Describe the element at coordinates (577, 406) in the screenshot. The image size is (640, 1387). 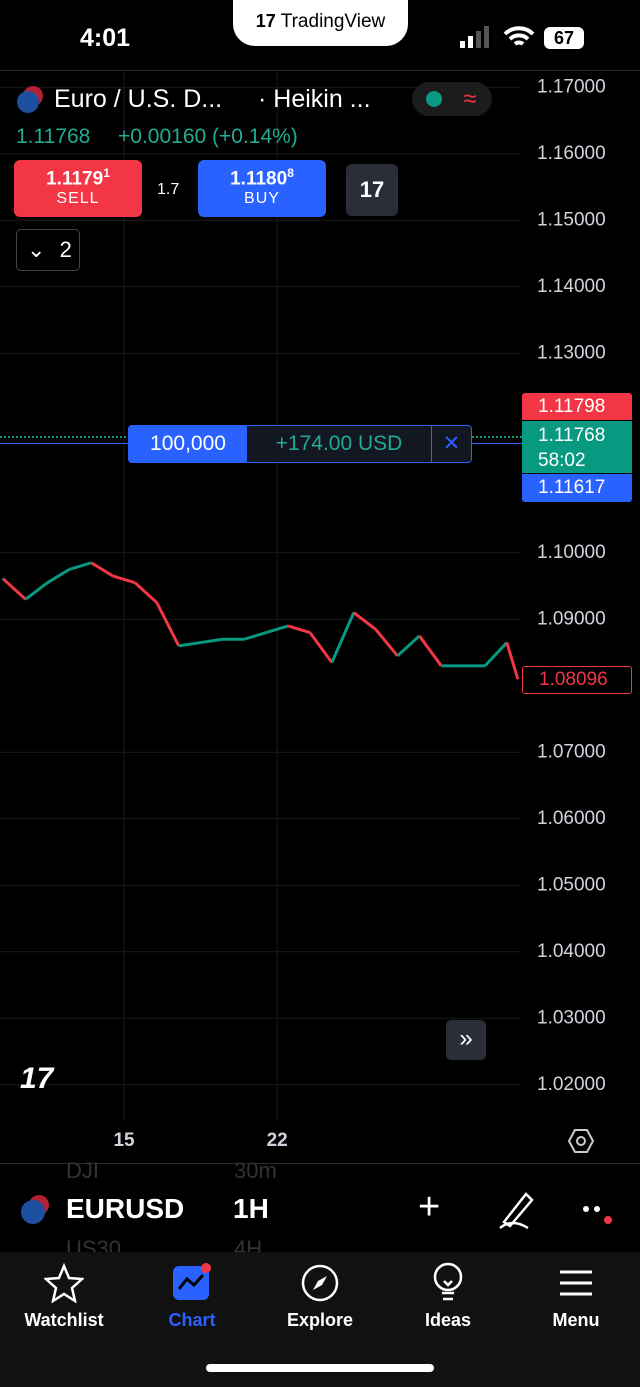
I see `ask-tag: 1.11798` at that location.